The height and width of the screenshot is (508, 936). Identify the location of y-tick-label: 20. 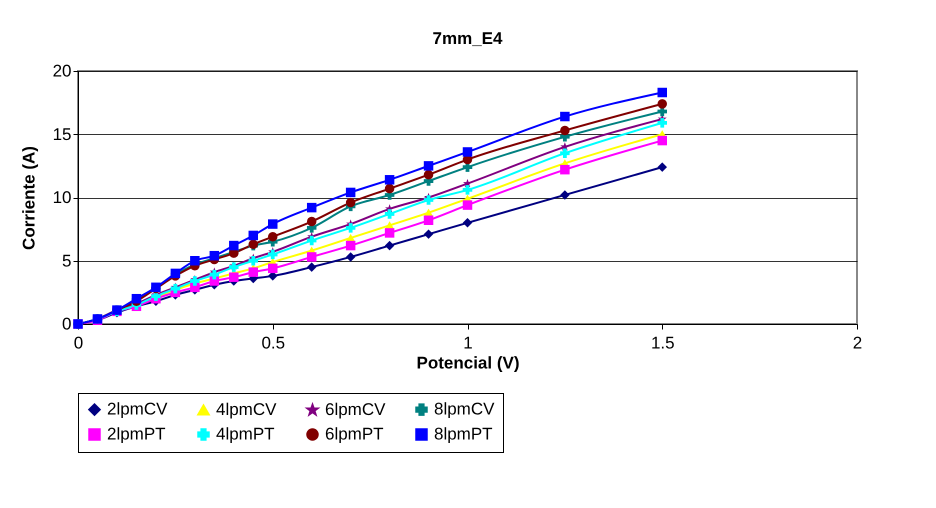
(62, 71).